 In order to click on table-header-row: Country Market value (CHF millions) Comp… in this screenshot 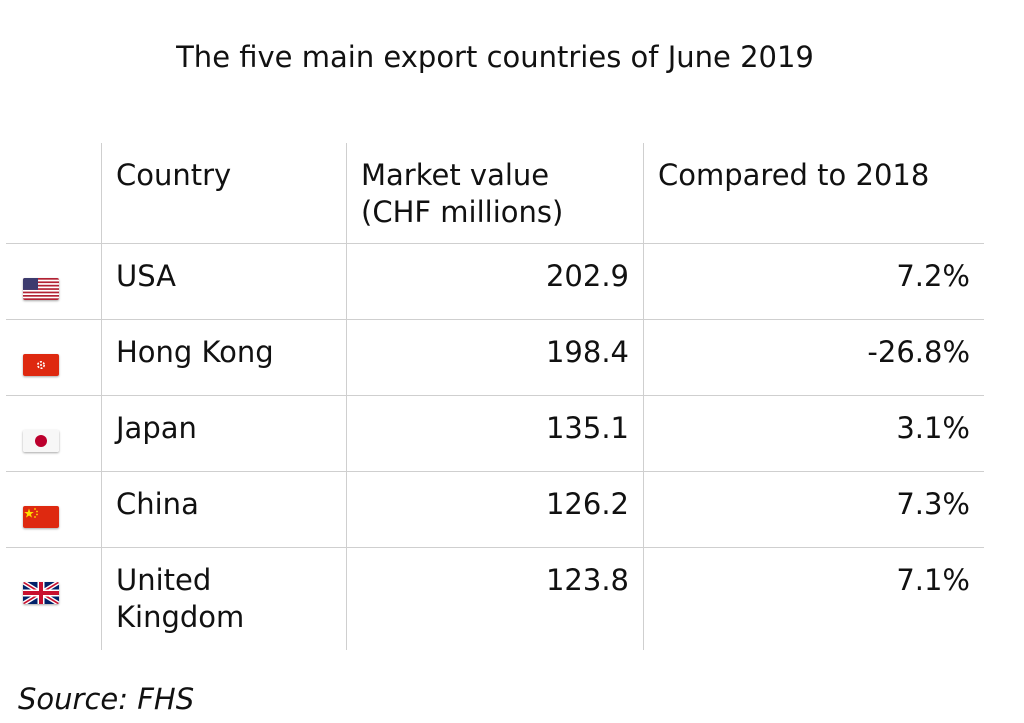, I will do `click(495, 193)`.